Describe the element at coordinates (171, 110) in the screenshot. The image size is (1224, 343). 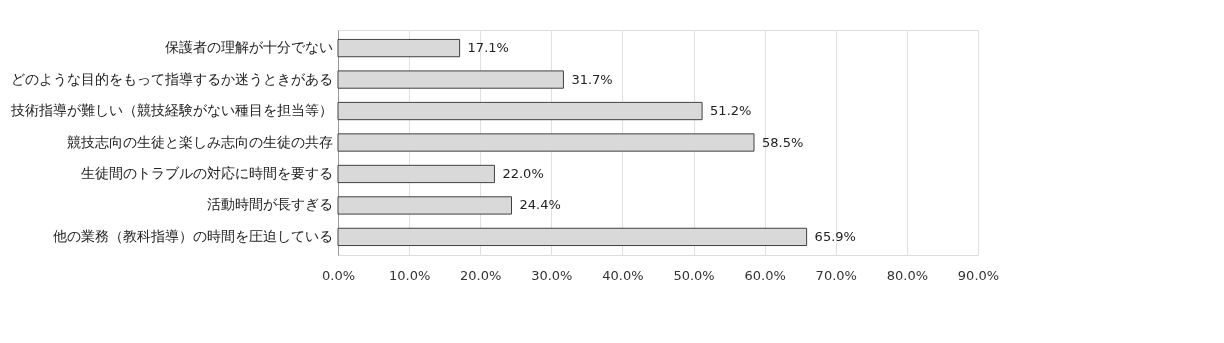
I see `y-tick-label: 技術指導が難しい（競技経験がない種目を担当等）` at that location.